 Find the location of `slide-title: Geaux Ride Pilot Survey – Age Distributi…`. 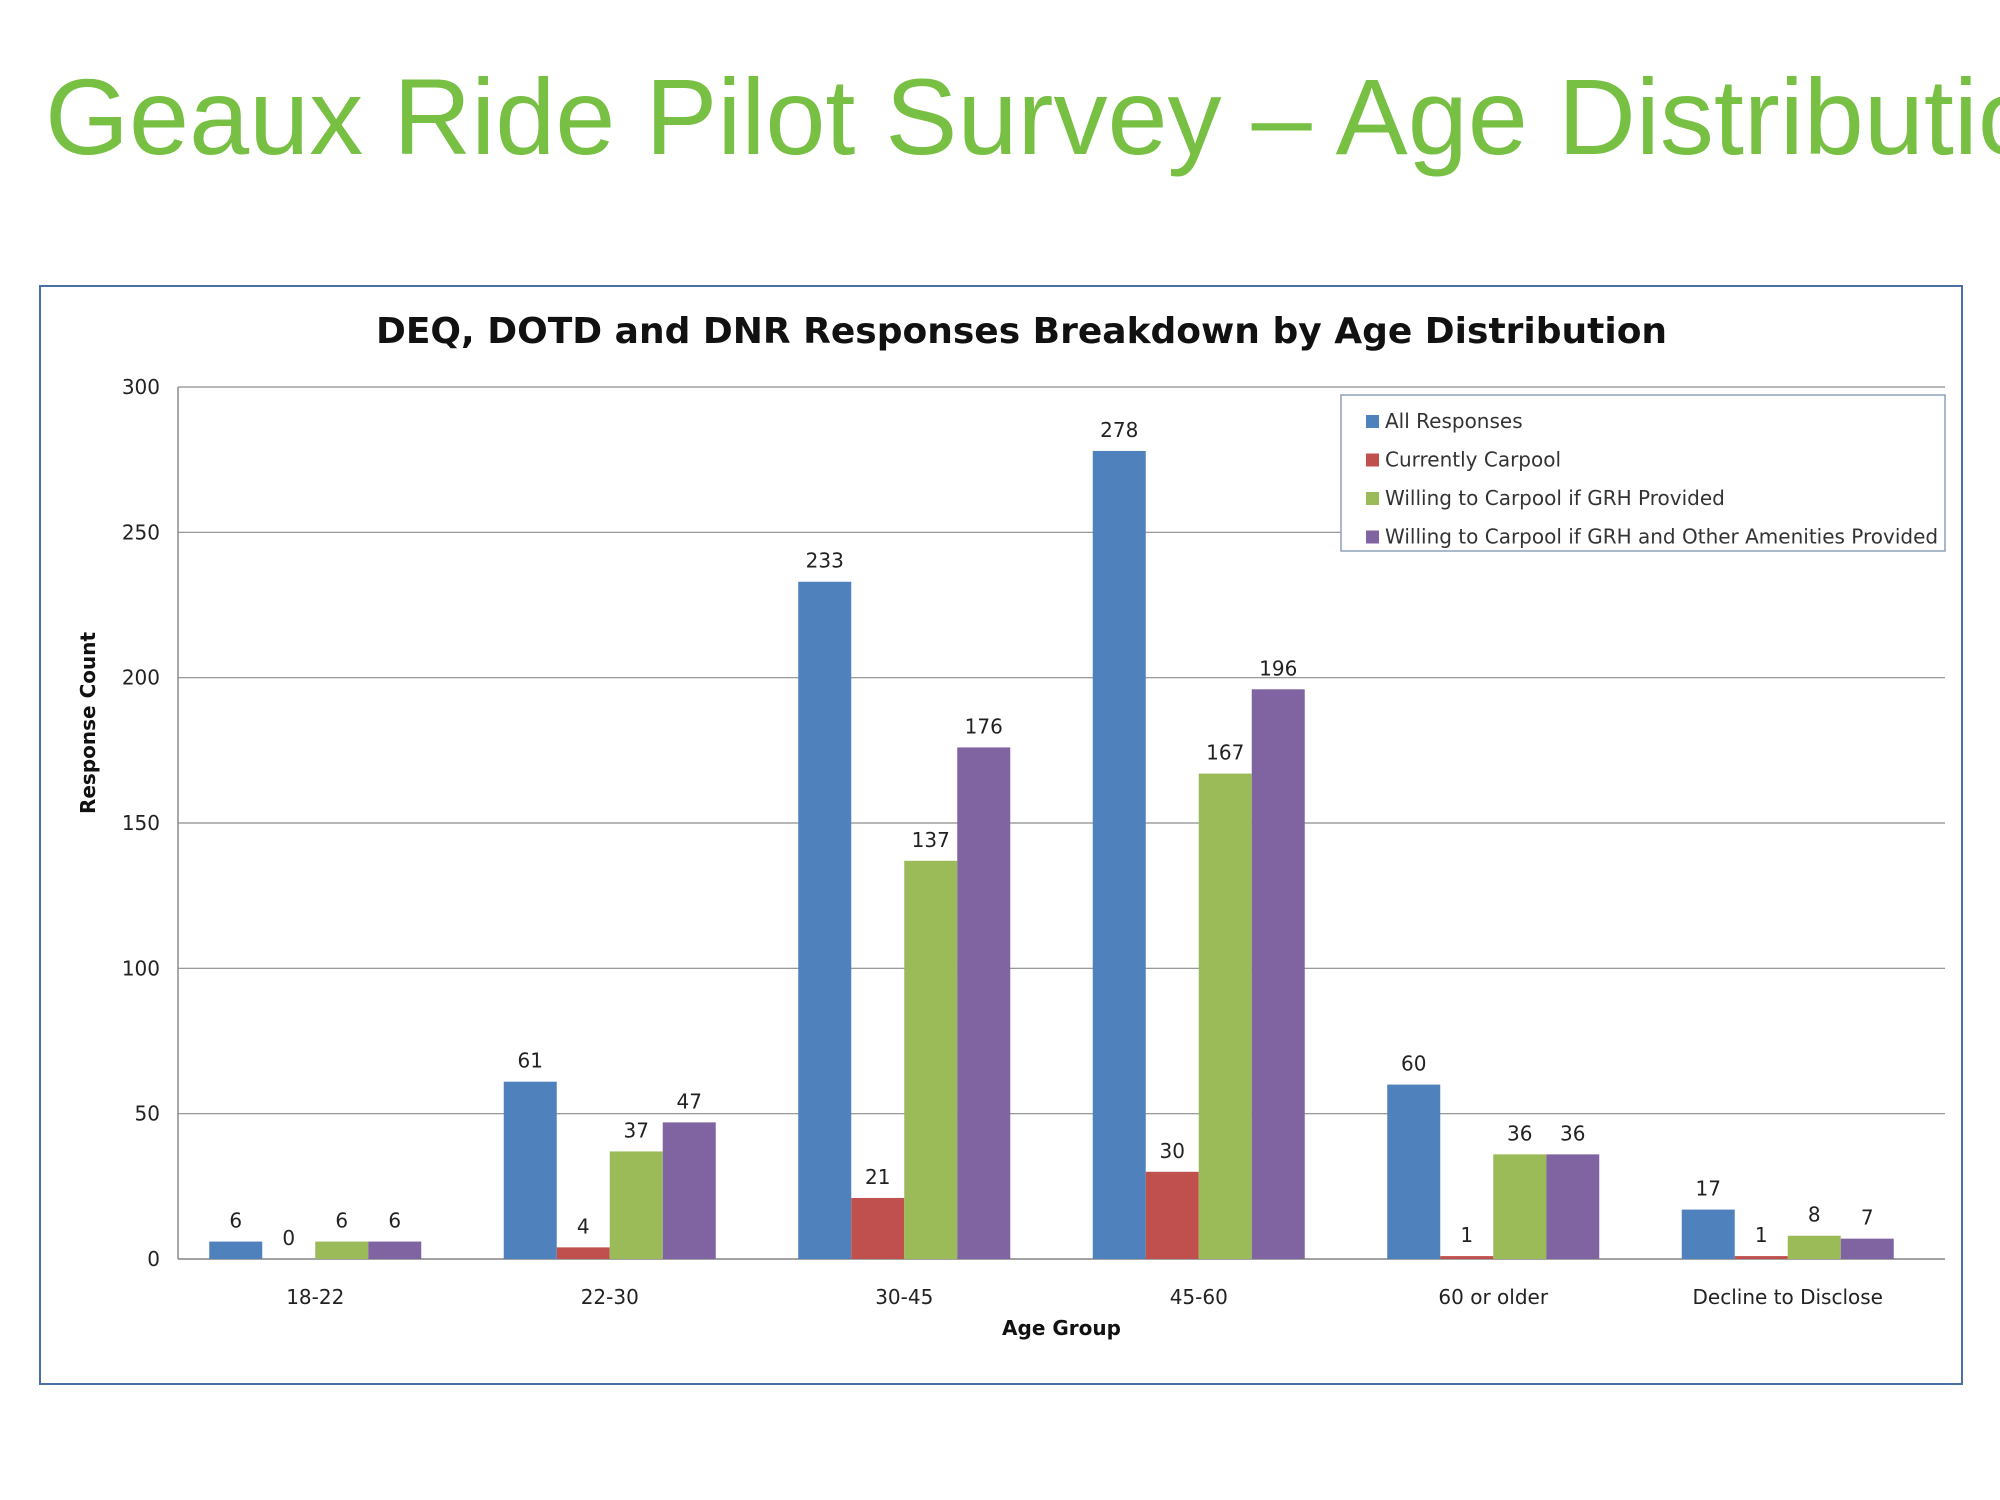

slide-title: Geaux Ride Pilot Survey – Age Distributi… is located at coordinates (1022, 116).